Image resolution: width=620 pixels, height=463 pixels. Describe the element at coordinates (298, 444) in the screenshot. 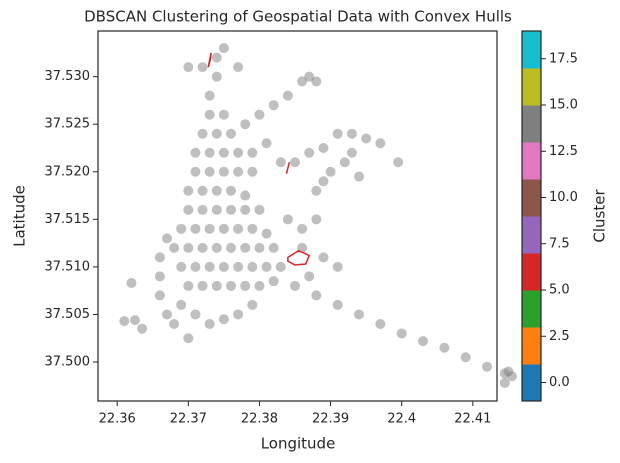

I see `x-axis-label: Longitude` at that location.